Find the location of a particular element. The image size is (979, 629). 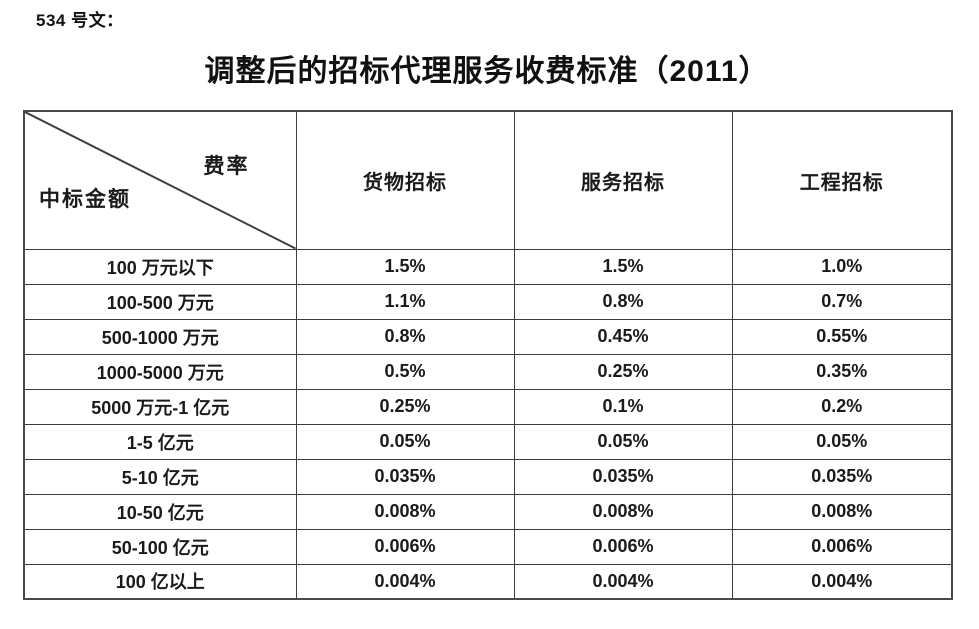

row-label: 500-1000 万元 is located at coordinates (160, 336).